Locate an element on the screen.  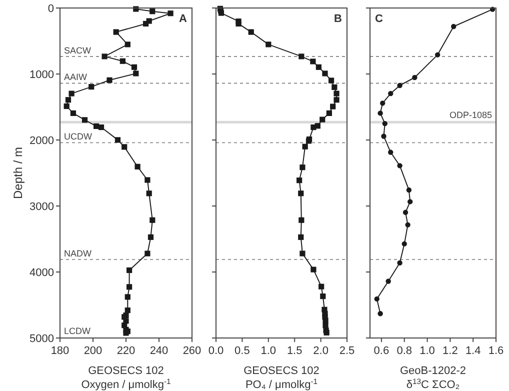
ref-line-label: AAIW is located at coordinates (76, 77).